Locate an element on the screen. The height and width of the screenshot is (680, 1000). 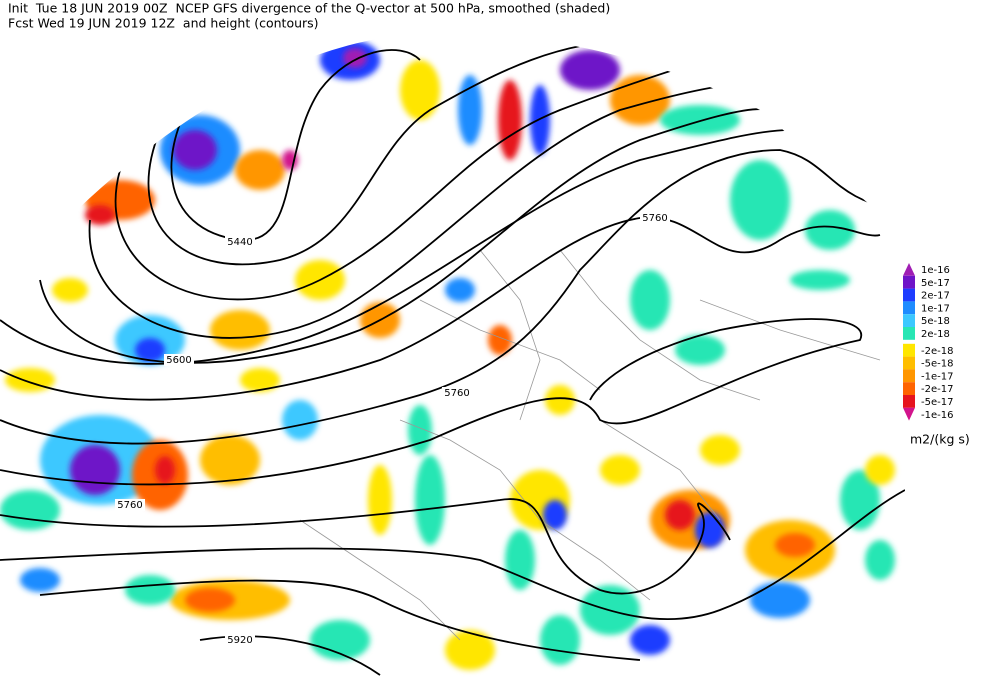
legend-label: -2e-17 is located at coordinates (937, 389).